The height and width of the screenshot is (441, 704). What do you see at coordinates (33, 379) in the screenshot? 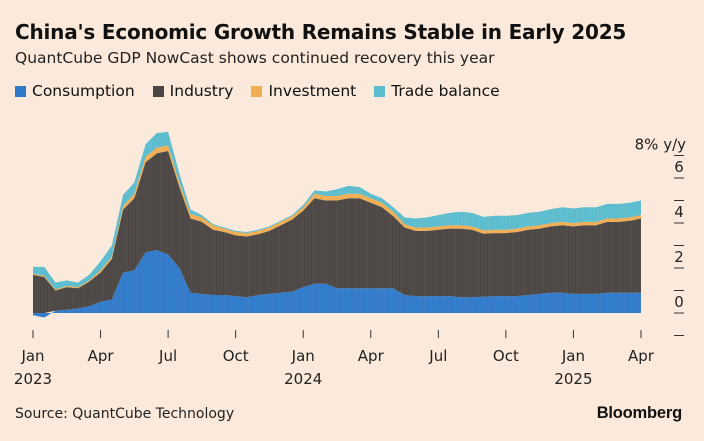
I see `x-year-label: 2023` at bounding box center [33, 379].